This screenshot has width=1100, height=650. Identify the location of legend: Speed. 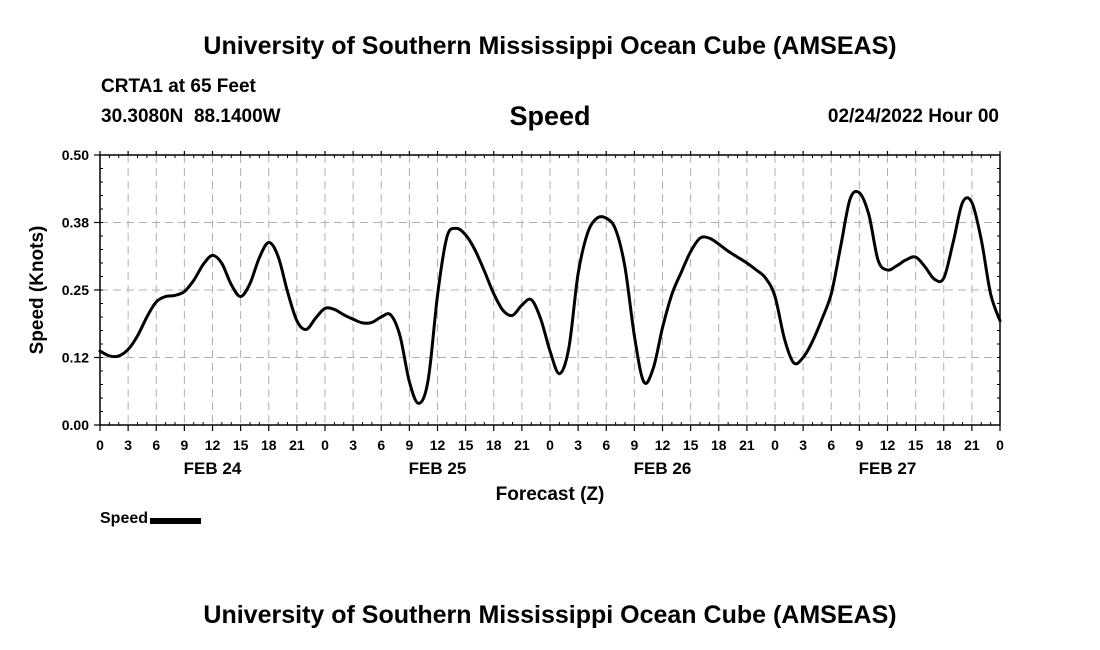
(151, 519).